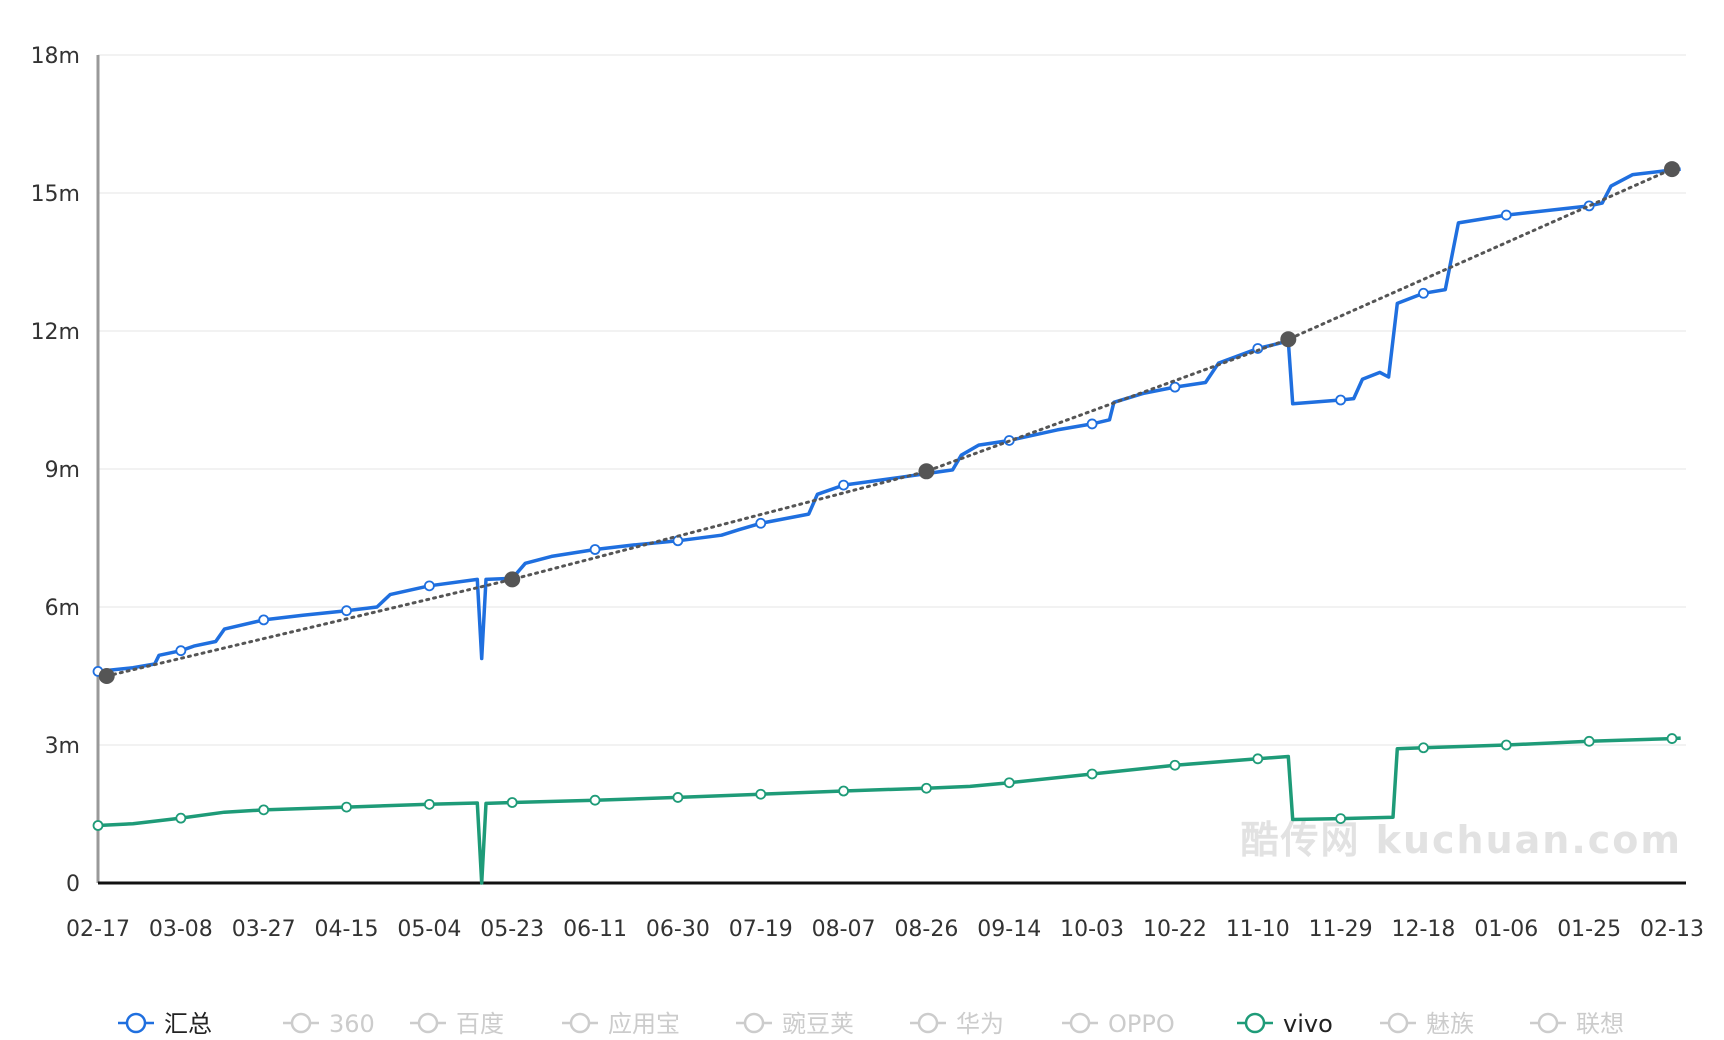 Image resolution: width=1724 pixels, height=1040 pixels. I want to click on legend-item-5: 华为, so click(957, 1024).